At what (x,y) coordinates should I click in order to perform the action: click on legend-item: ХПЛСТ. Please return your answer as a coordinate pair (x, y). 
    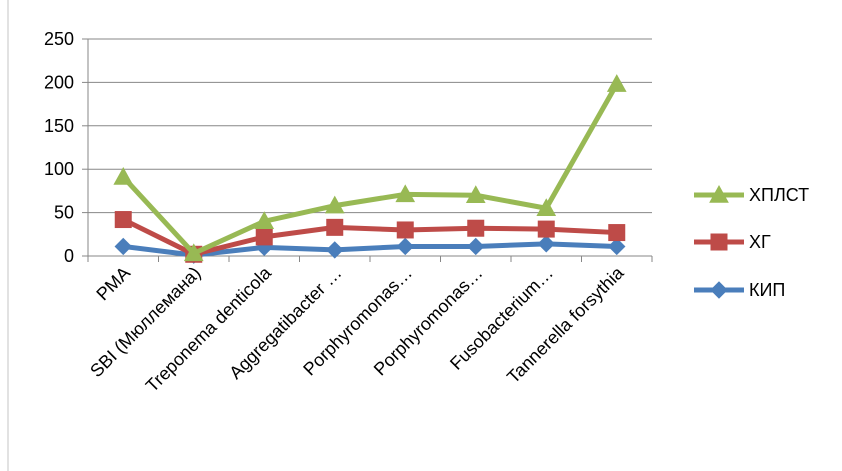
    Looking at the image, I should click on (751, 194).